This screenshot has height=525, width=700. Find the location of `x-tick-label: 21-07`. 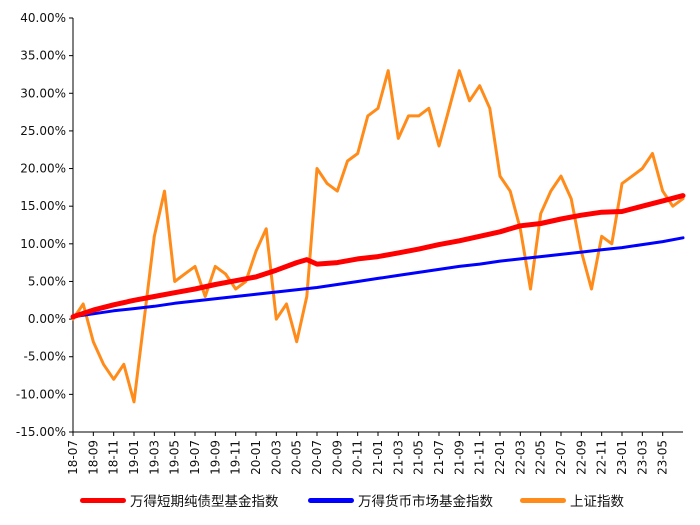

x-tick-label: 21-07 is located at coordinates (439, 457).